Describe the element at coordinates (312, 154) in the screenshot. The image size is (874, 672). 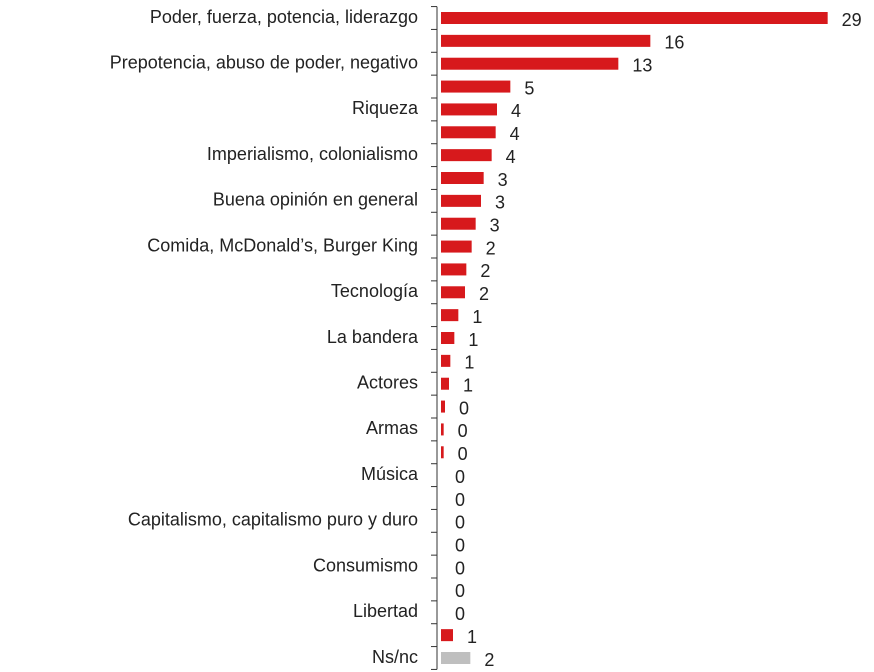
I see `category-label: Imperialismo, colonialismo` at that location.